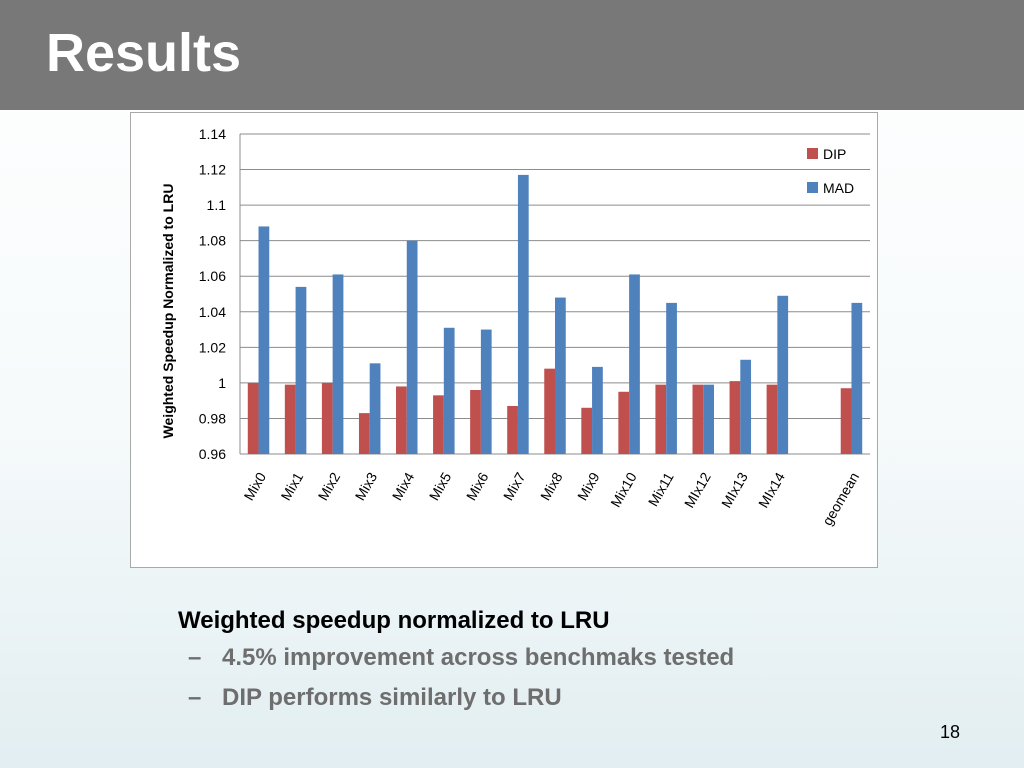 The image size is (1024, 768). I want to click on x-tick-label: Mix7, so click(514, 486).